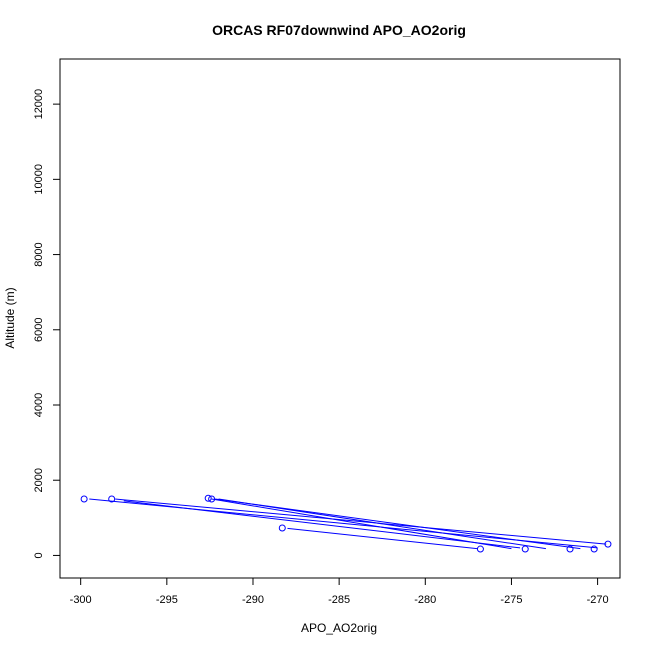 This screenshot has height=650, width=650. What do you see at coordinates (598, 600) in the screenshot?
I see `x-tick-label: -270` at bounding box center [598, 600].